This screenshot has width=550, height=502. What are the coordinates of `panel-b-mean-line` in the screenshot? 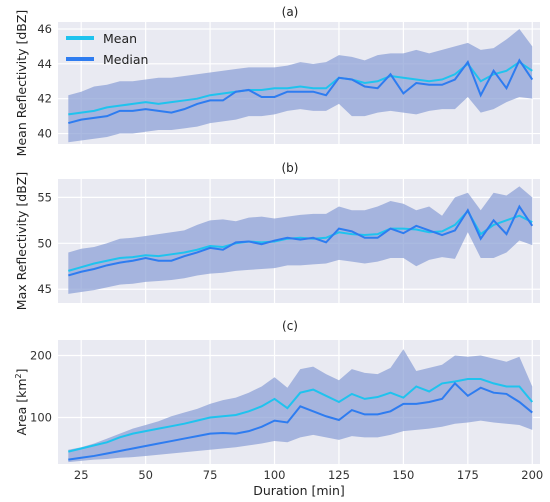 It's located at (300, 240).